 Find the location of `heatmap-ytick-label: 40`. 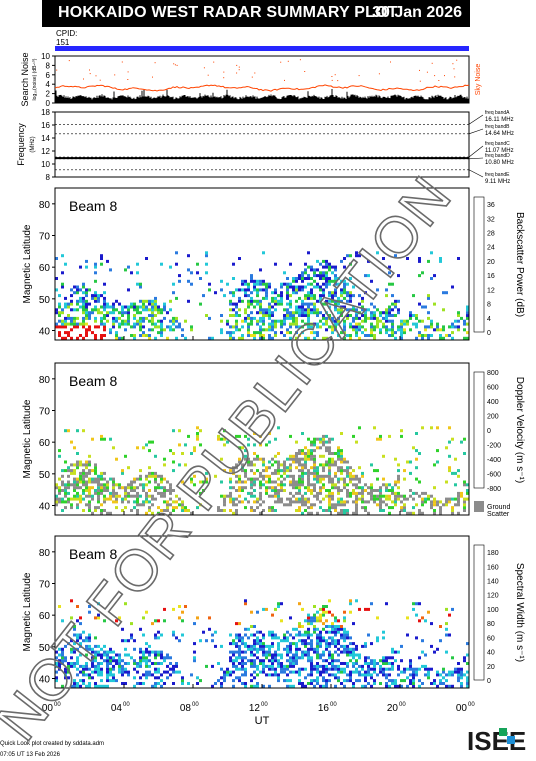

heatmap-ytick-label: 40 is located at coordinates (45, 332).